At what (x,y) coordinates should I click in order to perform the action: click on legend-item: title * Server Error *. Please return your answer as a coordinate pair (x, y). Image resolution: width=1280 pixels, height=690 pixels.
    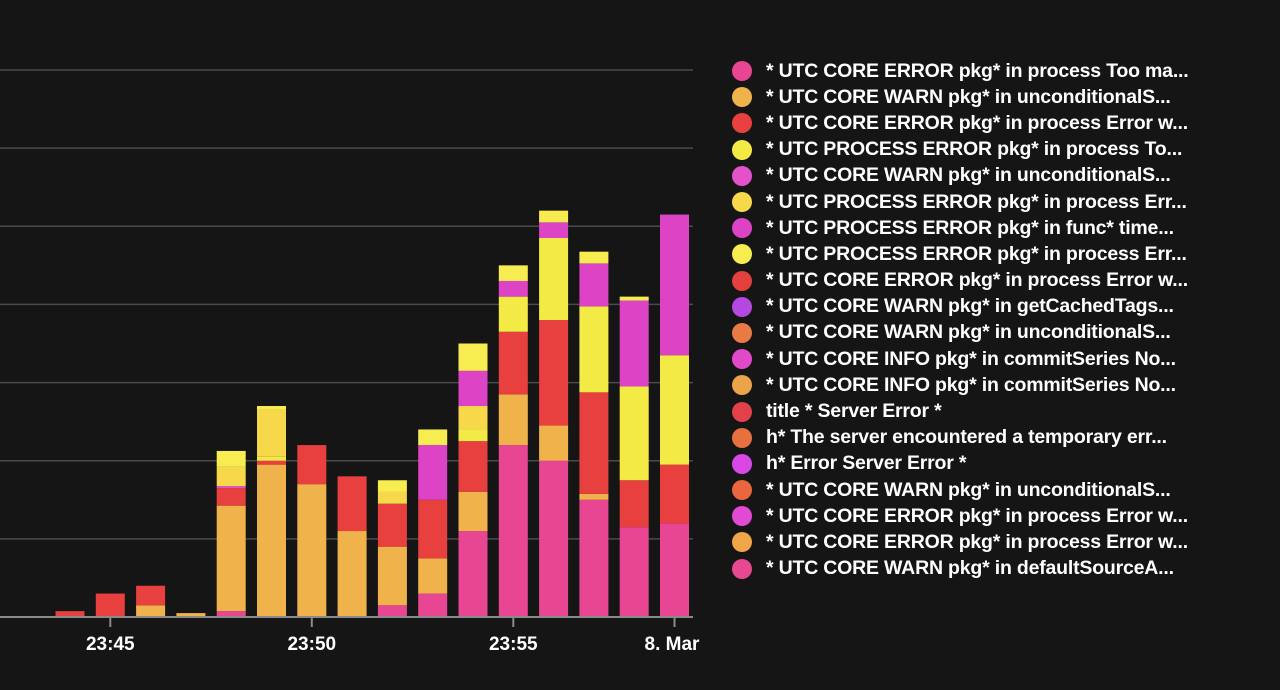
    Looking at the image, I should click on (1002, 411).